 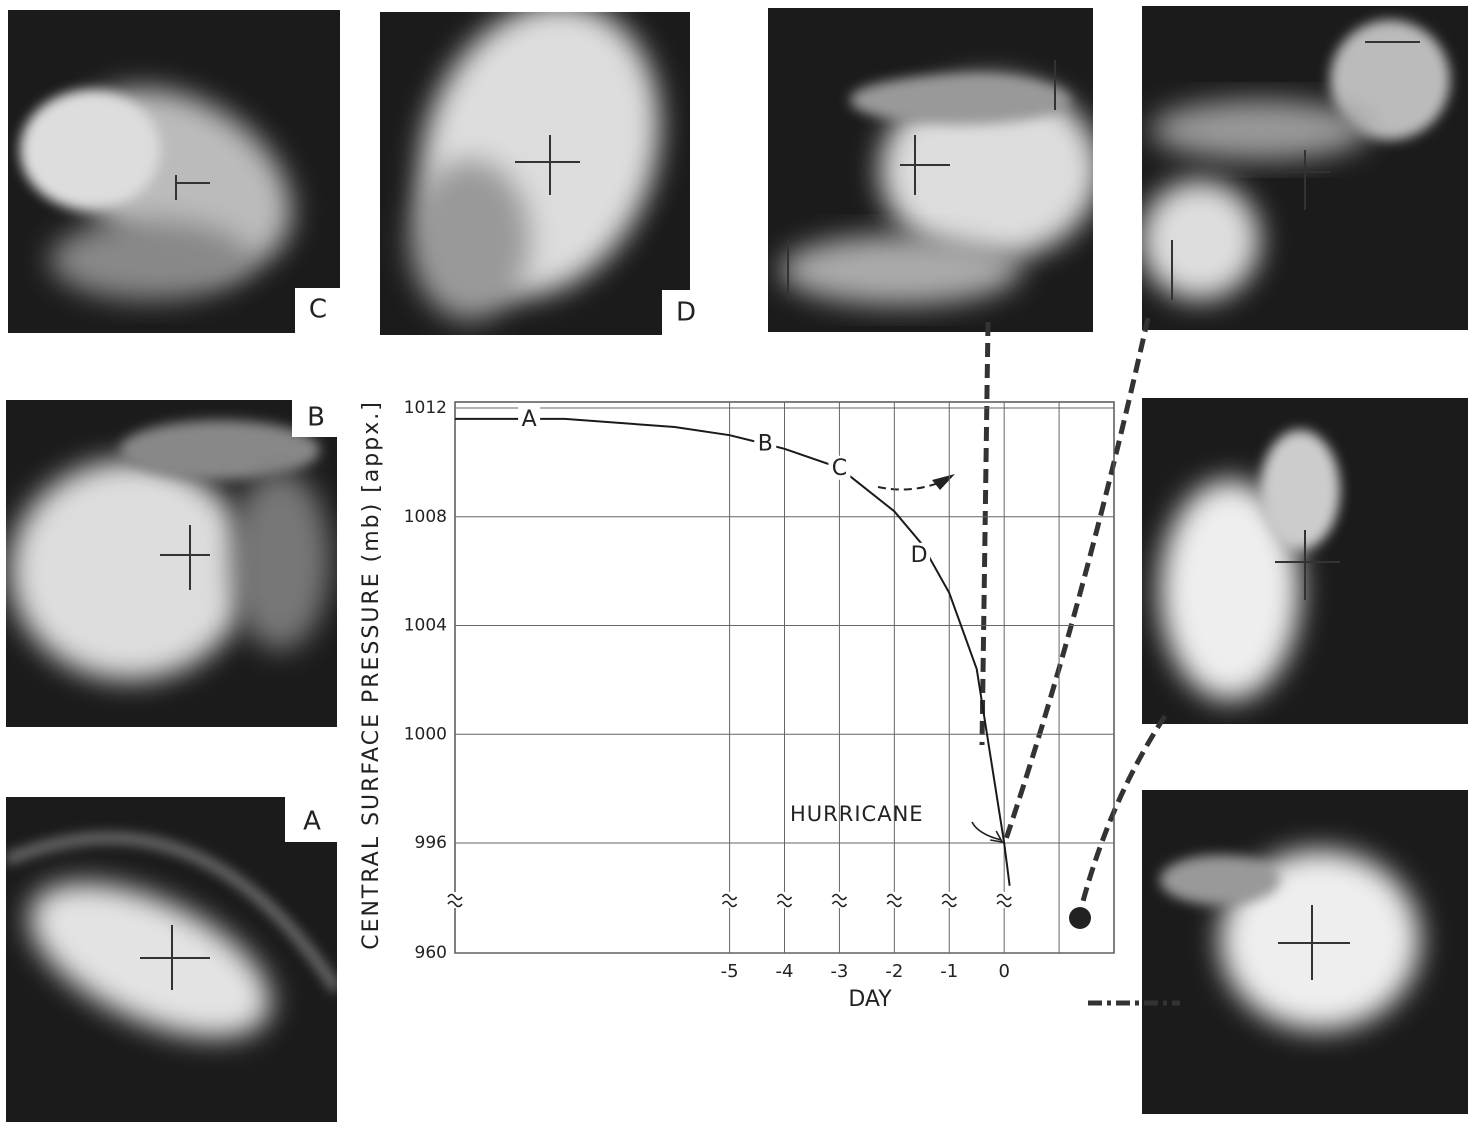 What do you see at coordinates (425, 626) in the screenshot?
I see `y-tick-label: 1004` at bounding box center [425, 626].